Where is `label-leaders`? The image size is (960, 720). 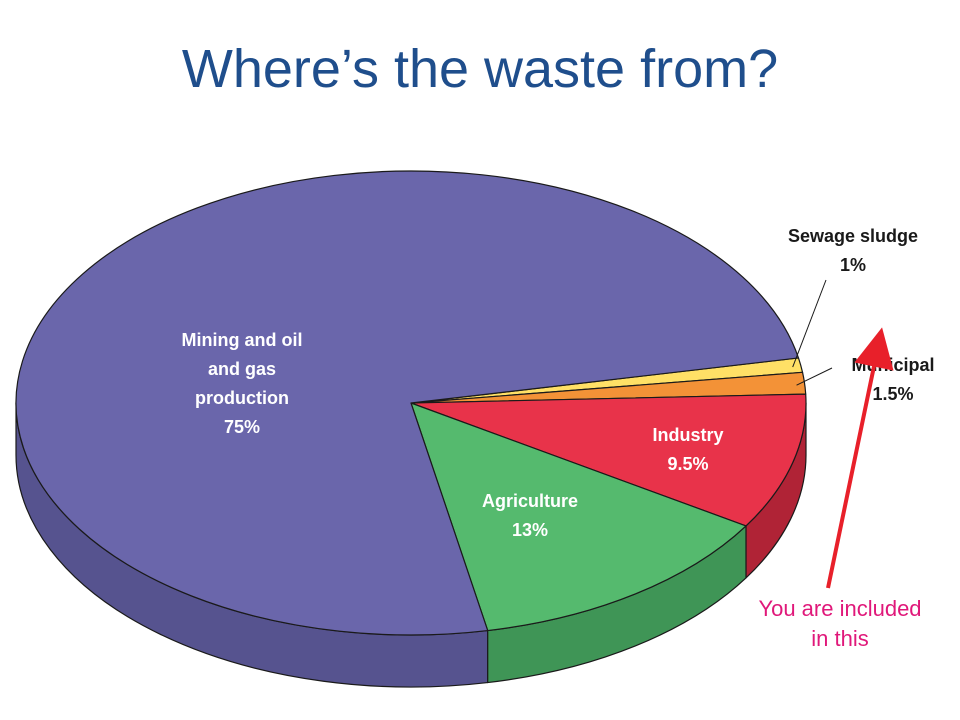
label-leaders is located at coordinates (812, 332).